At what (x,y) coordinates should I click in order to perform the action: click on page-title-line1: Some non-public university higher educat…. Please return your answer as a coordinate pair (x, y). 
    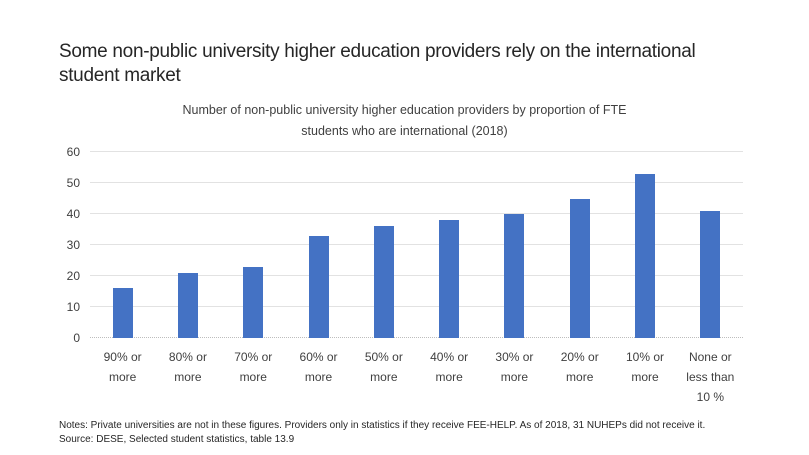
    Looking at the image, I should click on (377, 51).